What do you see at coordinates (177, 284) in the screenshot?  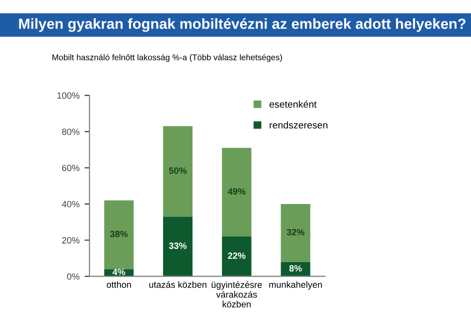 I see `x-tick-label: utazás közben` at bounding box center [177, 284].